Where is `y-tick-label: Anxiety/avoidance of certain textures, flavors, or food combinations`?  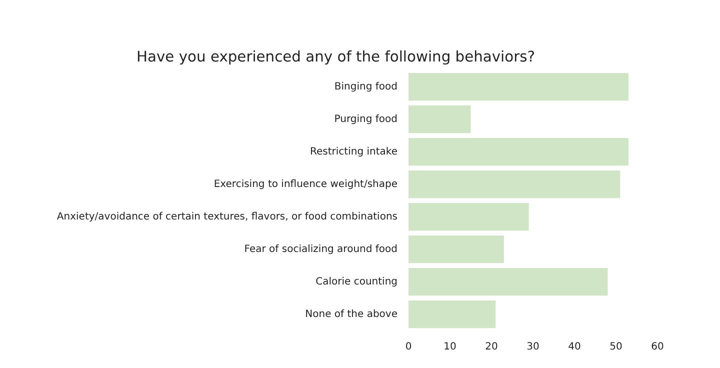 y-tick-label: Anxiety/avoidance of certain textures, flavors, or food combinations is located at coordinates (227, 216).